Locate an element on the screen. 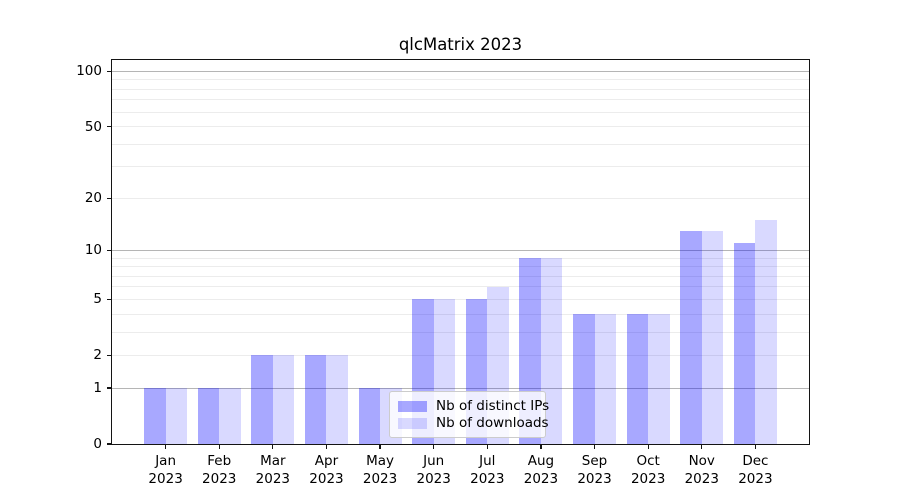 The width and height of the screenshot is (900, 500). x-tick-label: Apr 2023 is located at coordinates (326, 470).